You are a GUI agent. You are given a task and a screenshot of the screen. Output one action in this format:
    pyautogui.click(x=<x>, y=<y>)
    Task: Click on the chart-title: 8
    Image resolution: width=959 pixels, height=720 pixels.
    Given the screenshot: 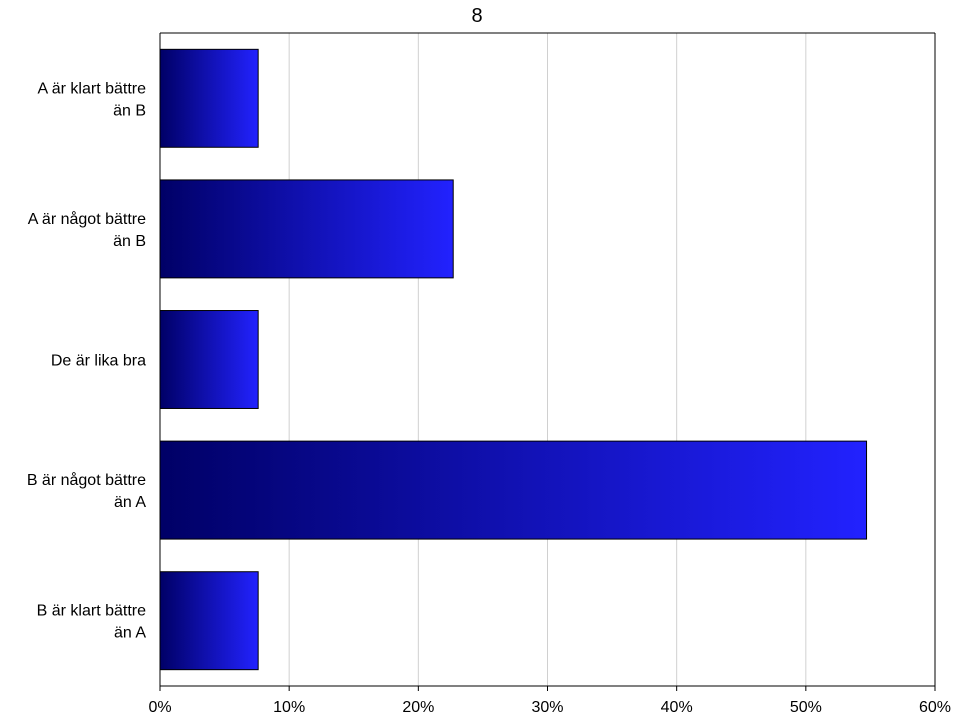 What is the action you would take?
    pyautogui.click(x=476, y=16)
    